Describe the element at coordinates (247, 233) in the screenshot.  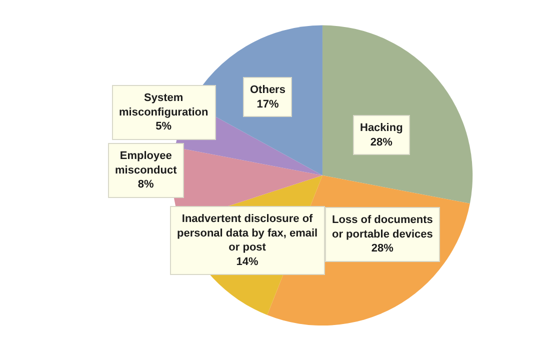
I see `slice-label: Inadvertent disclosure of personal data by fax, email or post` at that location.